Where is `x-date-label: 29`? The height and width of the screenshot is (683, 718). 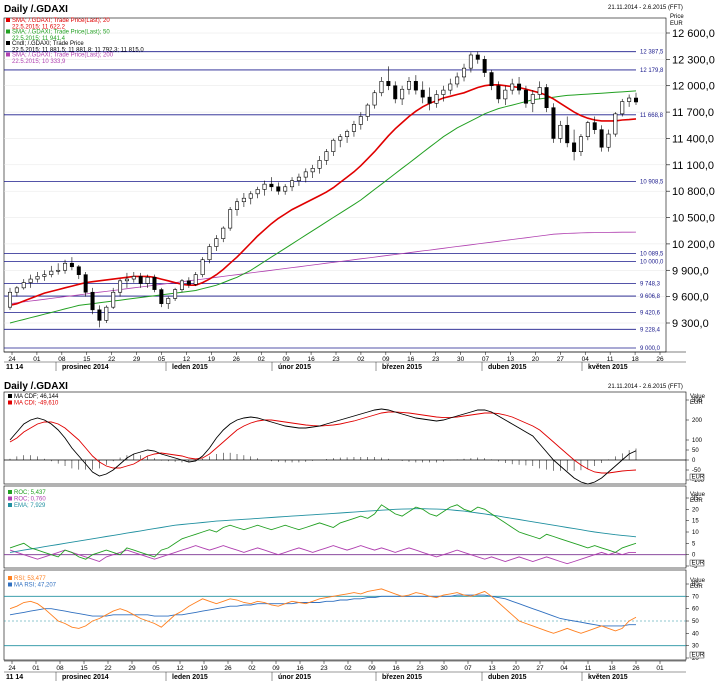 x-date-label: 29 is located at coordinates (137, 359).